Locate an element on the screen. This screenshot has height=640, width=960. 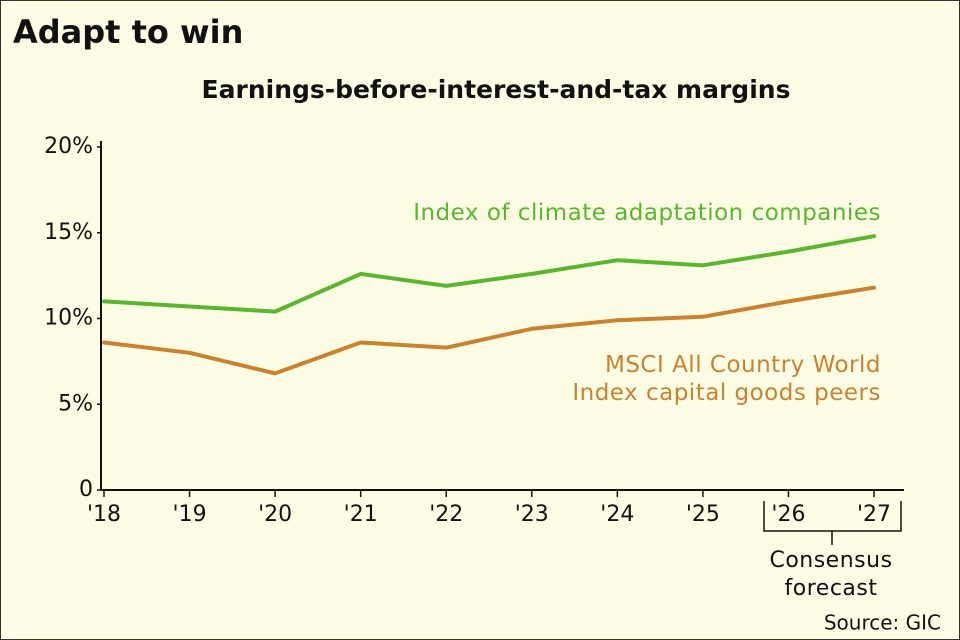
x-tick-label: '24 is located at coordinates (617, 514).